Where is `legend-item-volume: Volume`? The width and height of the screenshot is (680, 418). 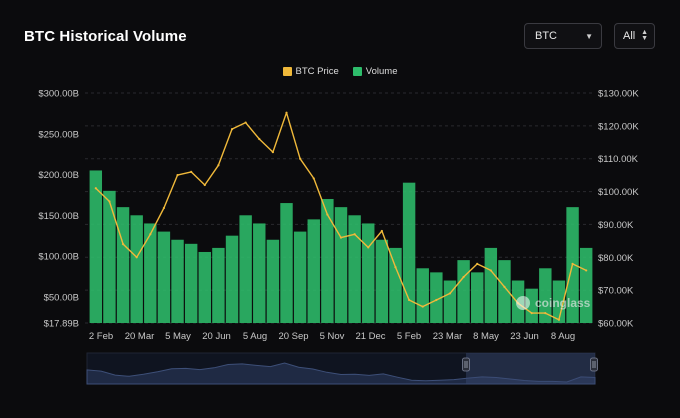
legend-item-volume: Volume is located at coordinates (375, 71).